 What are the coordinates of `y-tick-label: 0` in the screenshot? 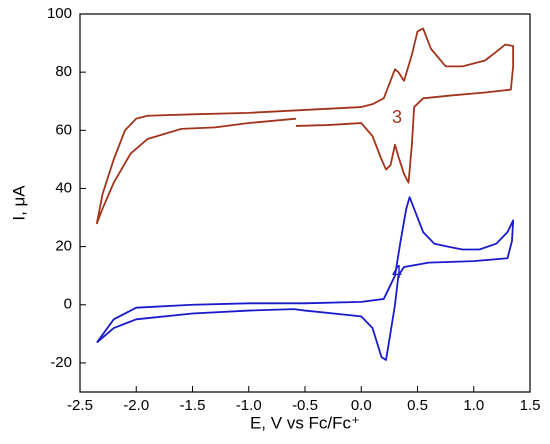 It's located at (68, 304).